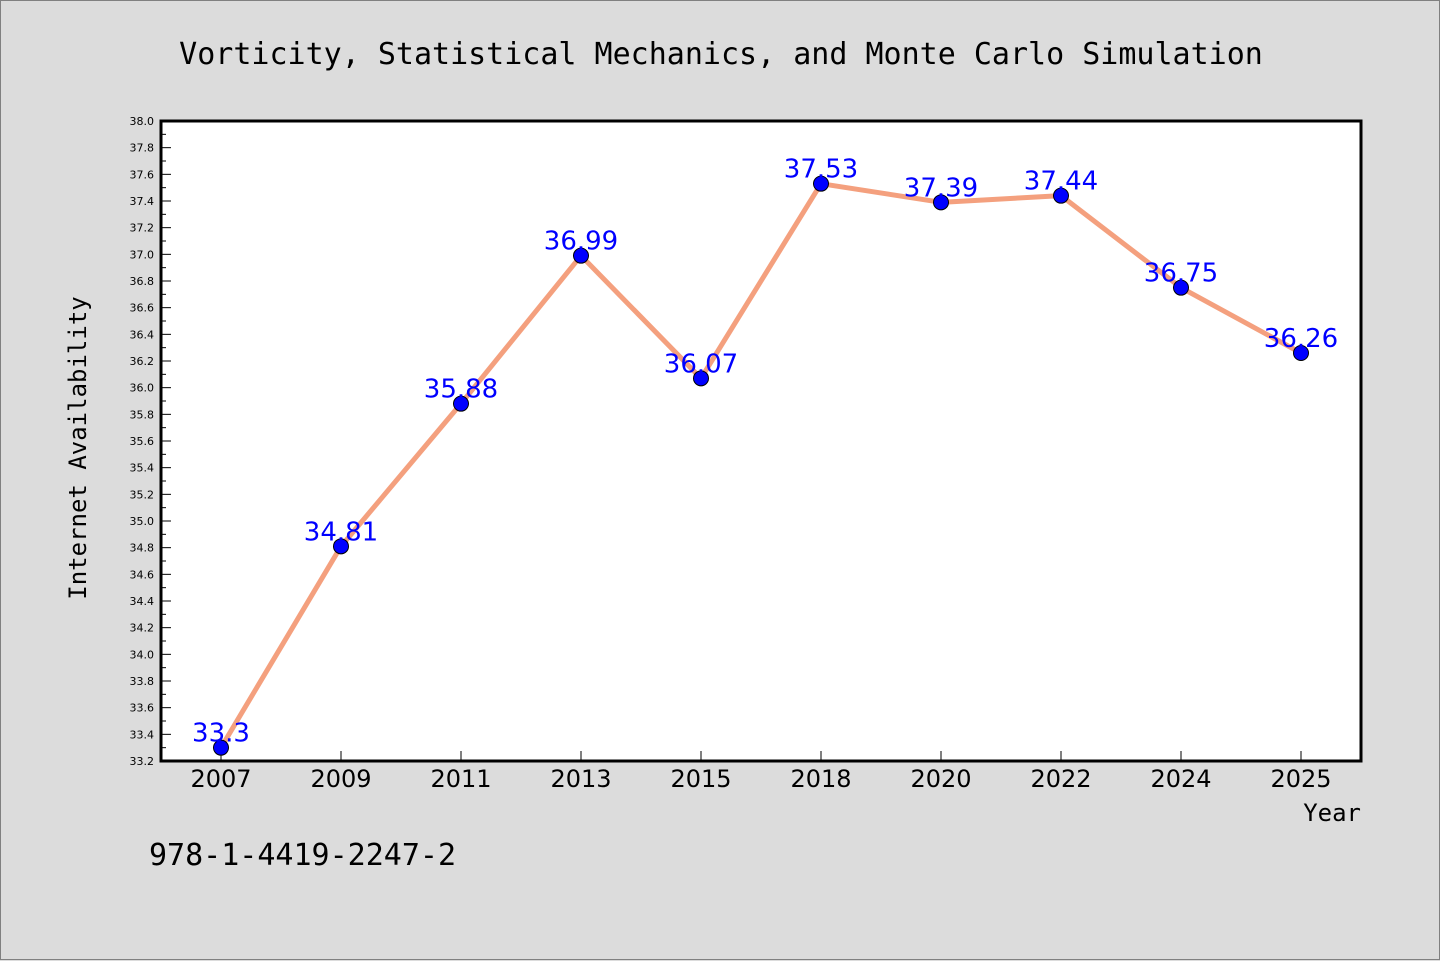 The image size is (1440, 961). Describe the element at coordinates (220, 779) in the screenshot. I see `x-tick-label: 2007` at that location.